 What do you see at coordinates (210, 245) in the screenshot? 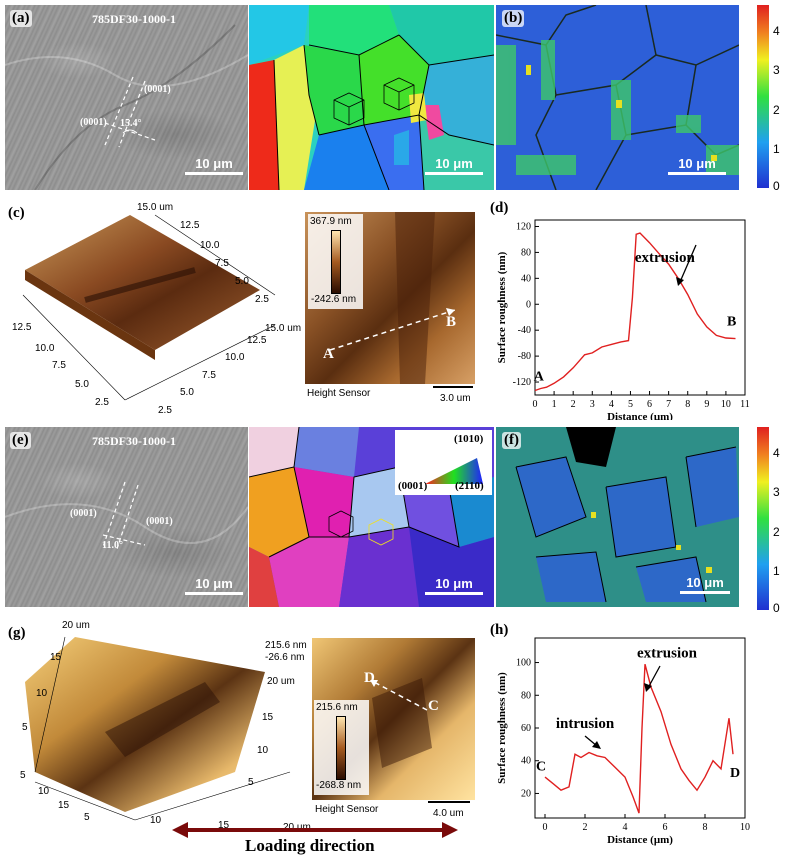
I see `afm-c-tr-tick2: 10.0` at bounding box center [210, 245].